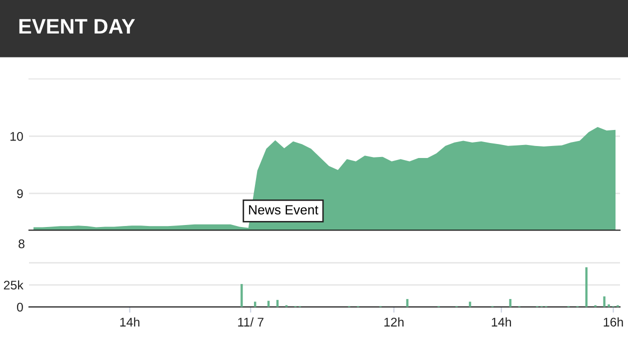  I want to click on x-tick-label: 12h, so click(394, 321).